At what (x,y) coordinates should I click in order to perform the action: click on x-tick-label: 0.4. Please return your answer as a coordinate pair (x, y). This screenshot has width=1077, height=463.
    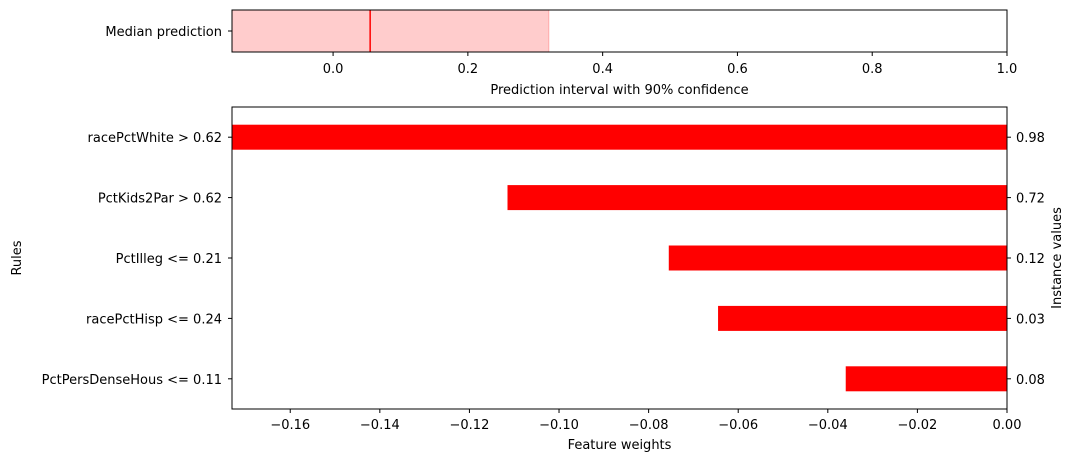
    Looking at the image, I should click on (602, 69).